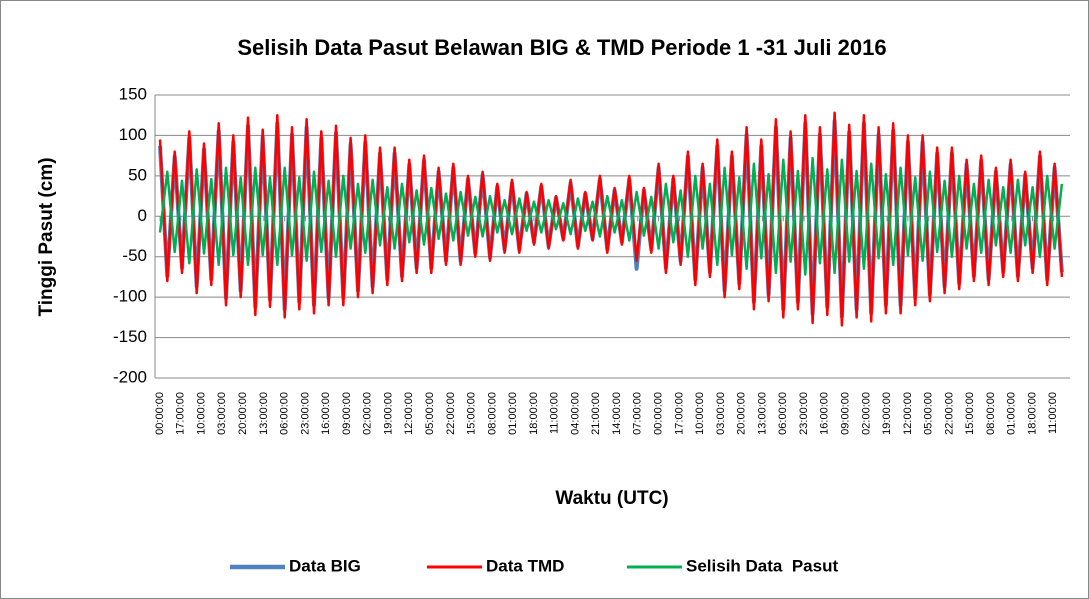 The image size is (1089, 599). I want to click on x-tick-label: 07:00:00, so click(638, 413).